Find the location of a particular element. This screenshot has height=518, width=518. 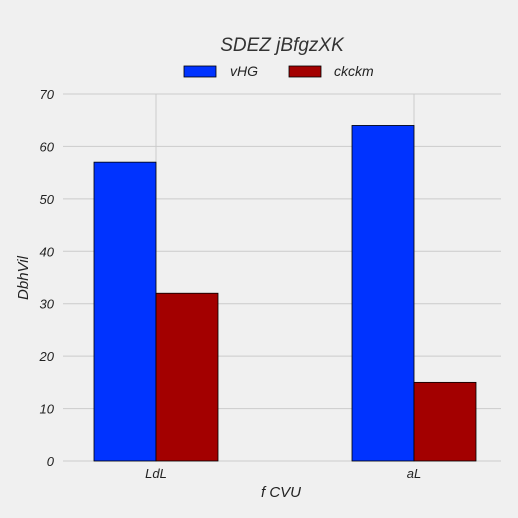

y-tick-label: 10 is located at coordinates (47, 409).